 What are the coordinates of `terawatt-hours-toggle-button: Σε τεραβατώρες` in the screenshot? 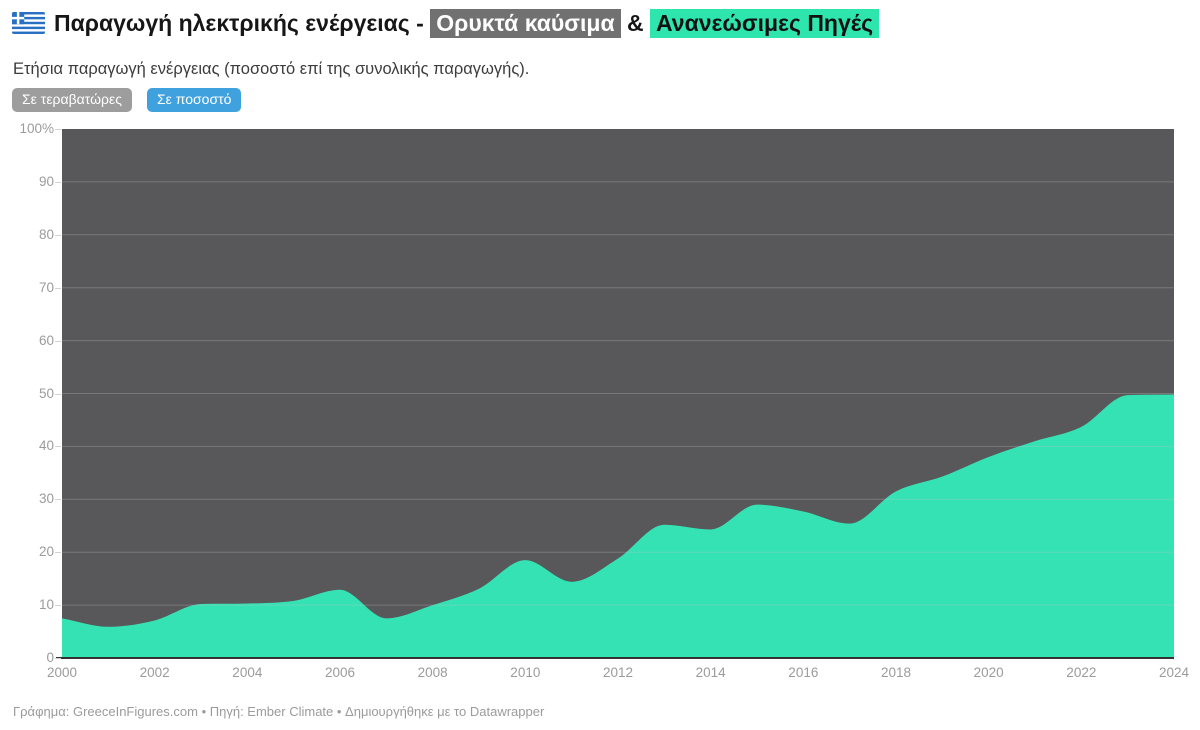 It's located at (72, 100).